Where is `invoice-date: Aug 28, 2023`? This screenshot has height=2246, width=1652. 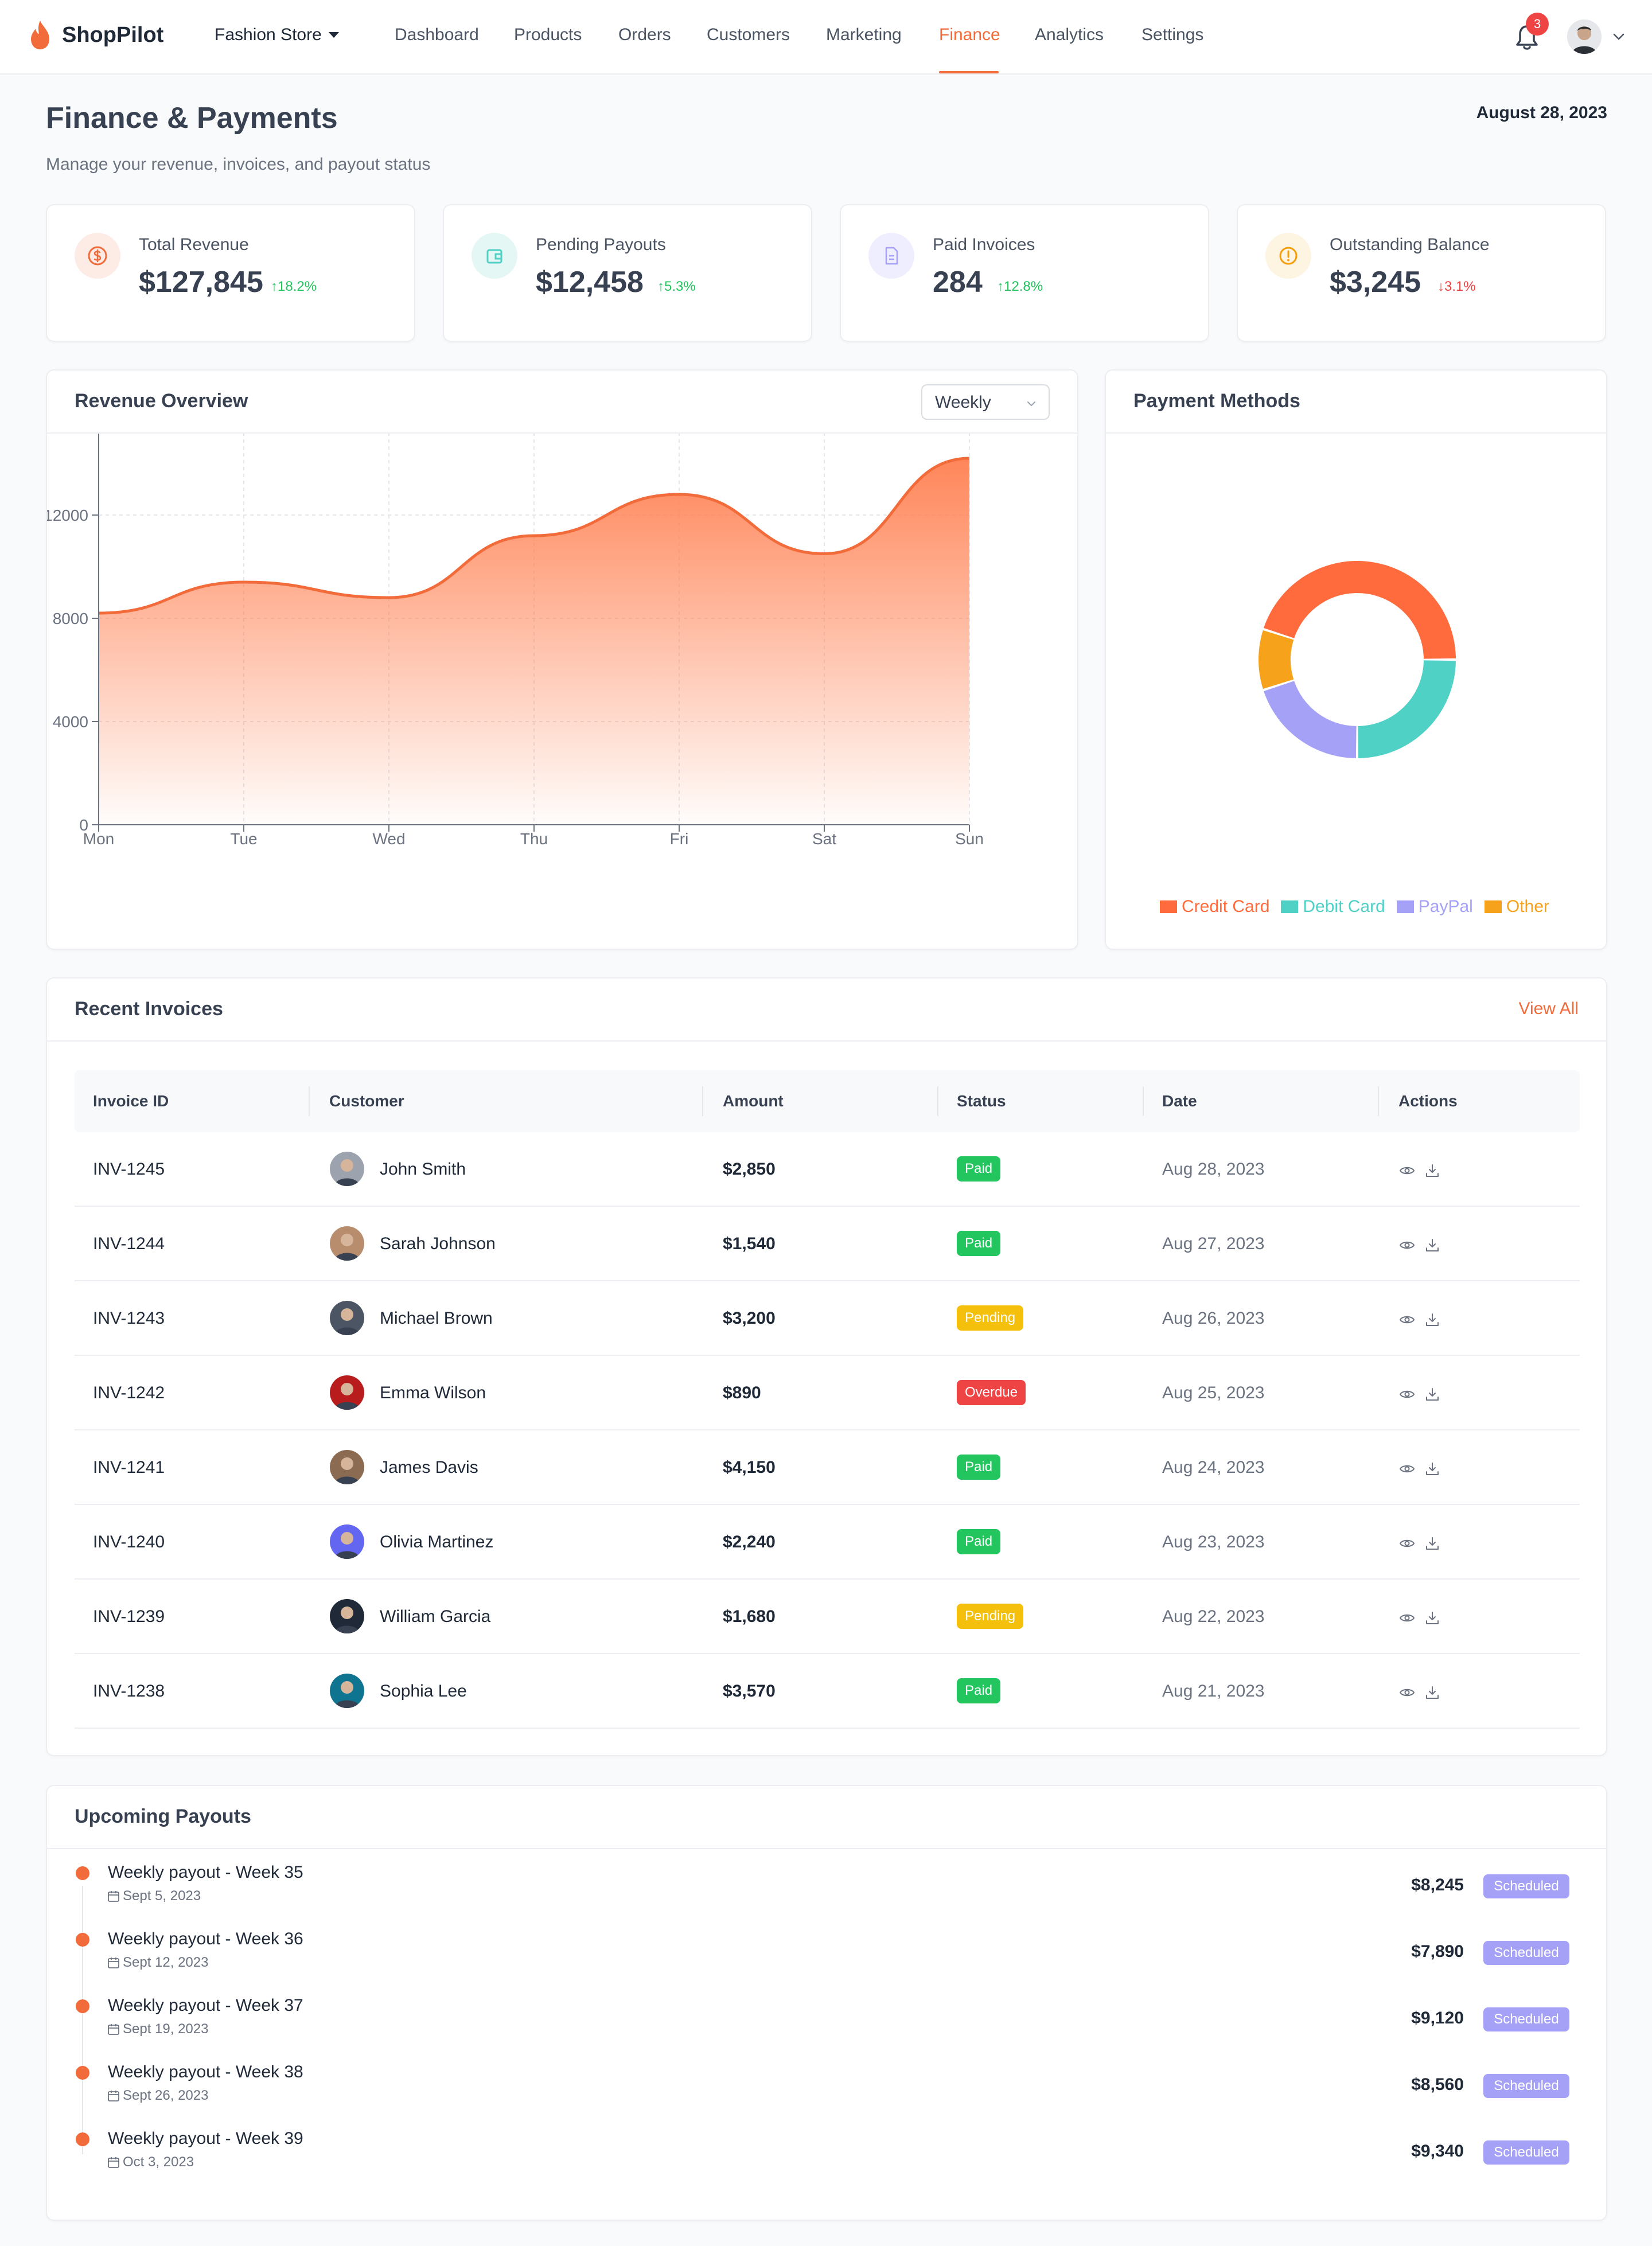
invoice-date: Aug 28, 2023 is located at coordinates (1213, 1169).